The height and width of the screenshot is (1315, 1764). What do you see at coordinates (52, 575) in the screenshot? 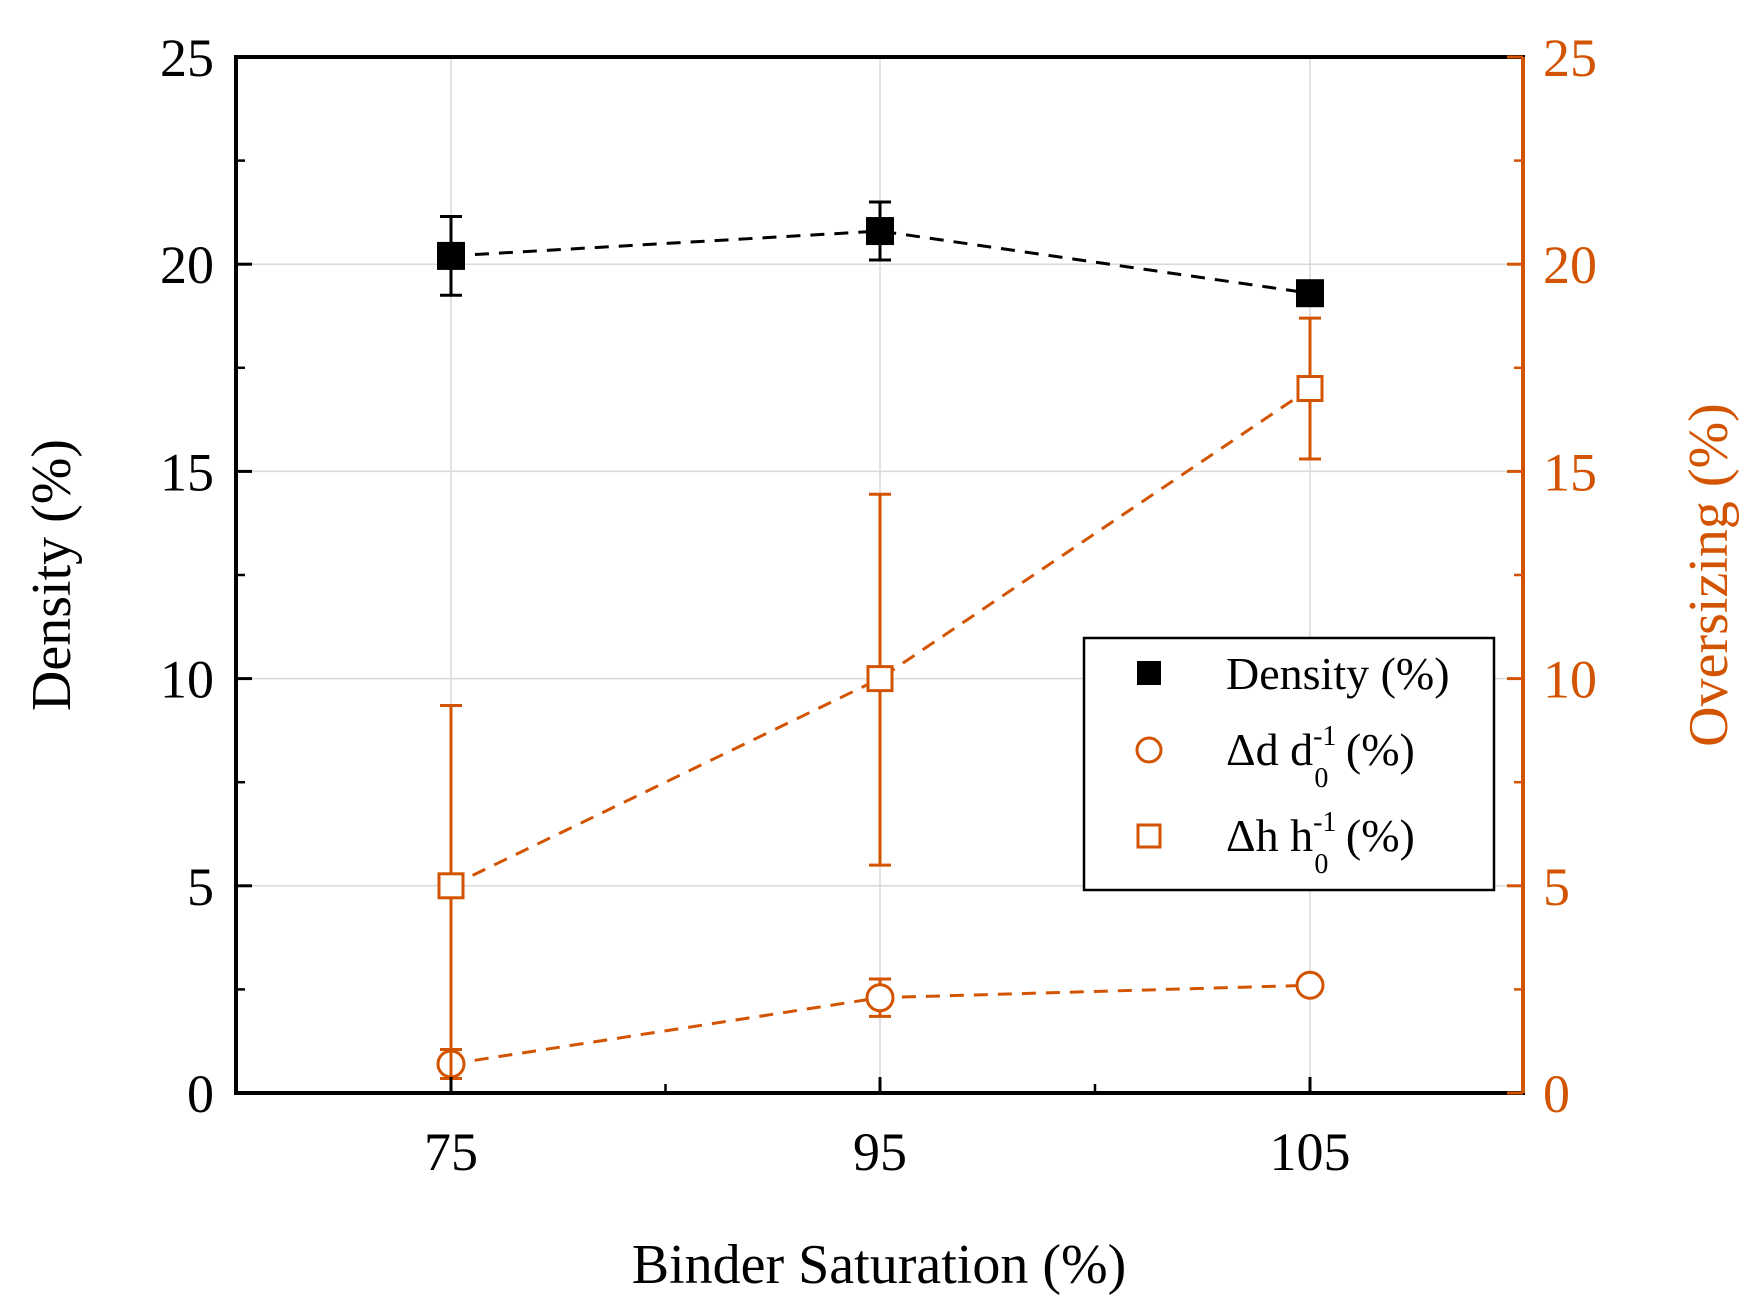
I see `left-axis-title: Density (%)` at bounding box center [52, 575].